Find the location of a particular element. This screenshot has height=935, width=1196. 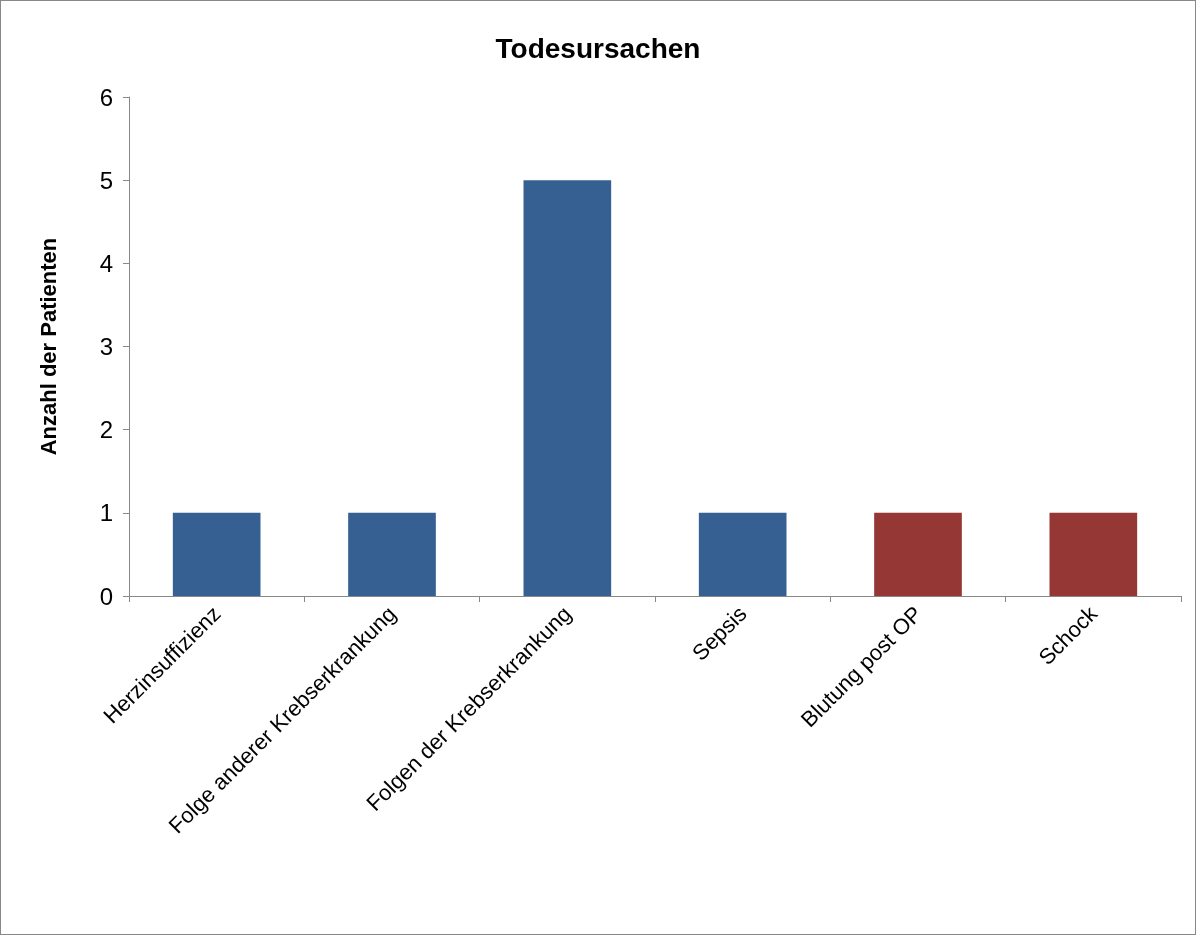

y-axis-title: Anzahl der Patienten is located at coordinates (48, 346).